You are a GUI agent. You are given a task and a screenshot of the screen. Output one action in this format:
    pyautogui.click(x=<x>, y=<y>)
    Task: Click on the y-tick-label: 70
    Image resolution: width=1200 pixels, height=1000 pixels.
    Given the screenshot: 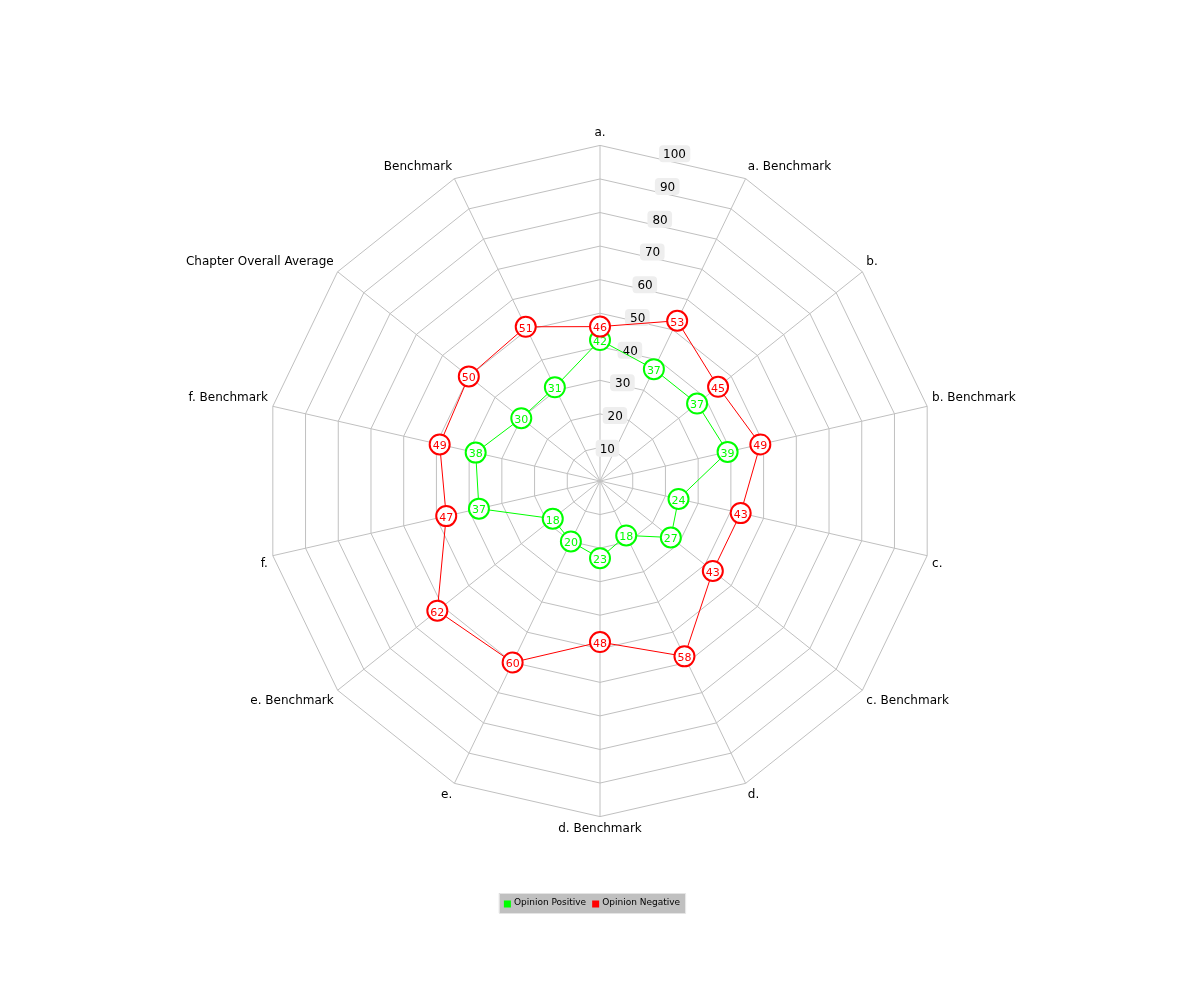 What is the action you would take?
    pyautogui.click(x=652, y=252)
    